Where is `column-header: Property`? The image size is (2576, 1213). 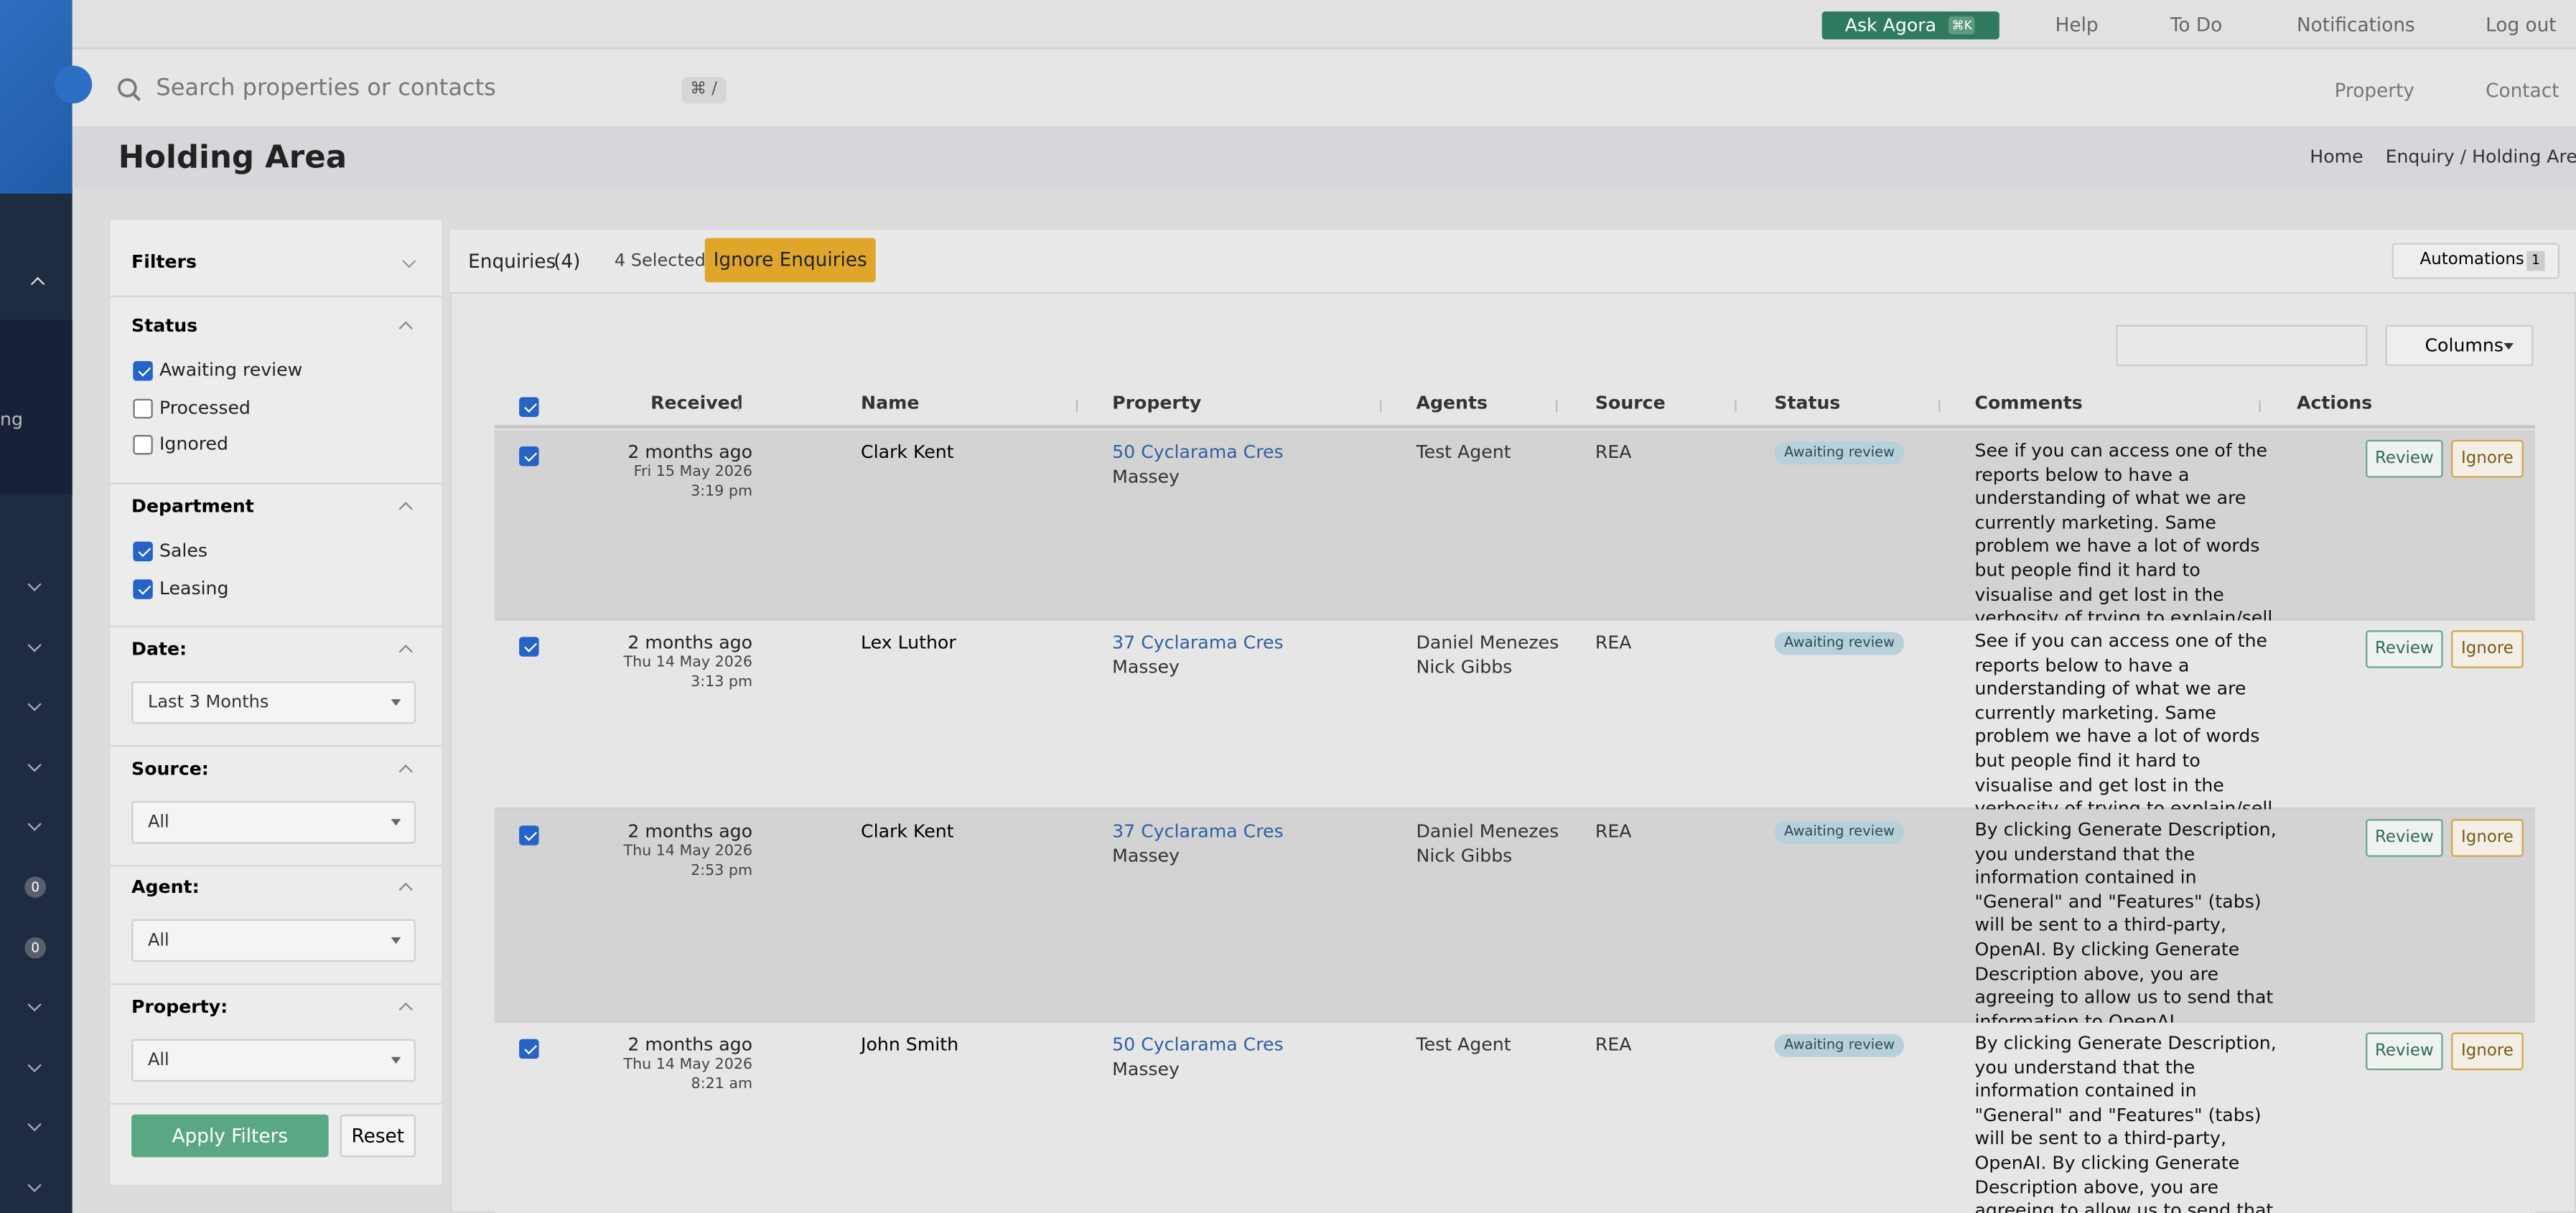 column-header: Property is located at coordinates (1157, 403).